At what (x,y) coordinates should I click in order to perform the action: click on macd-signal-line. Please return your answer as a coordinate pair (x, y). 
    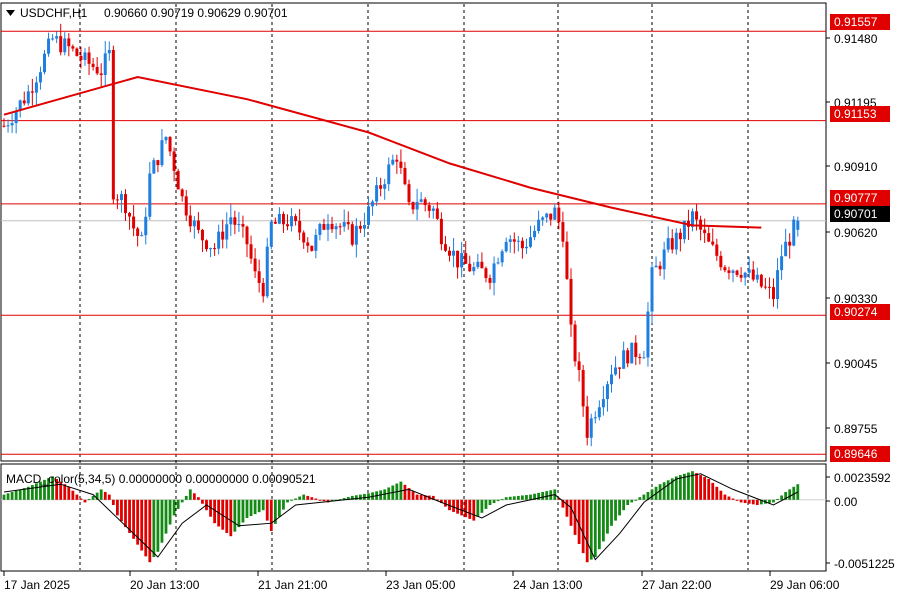
    Looking at the image, I should click on (401, 517).